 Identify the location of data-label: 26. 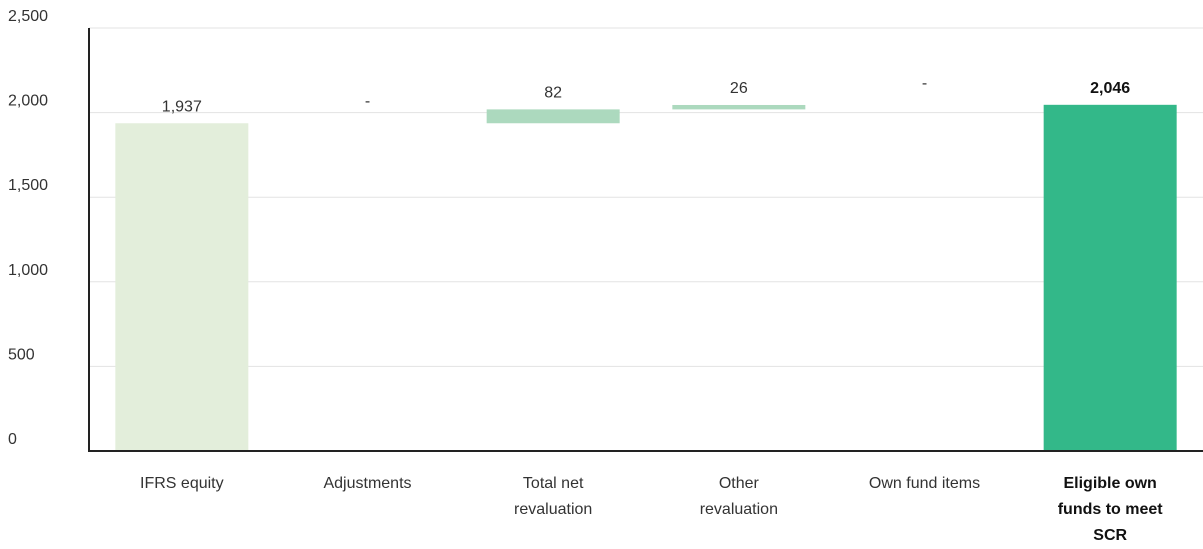
(739, 88).